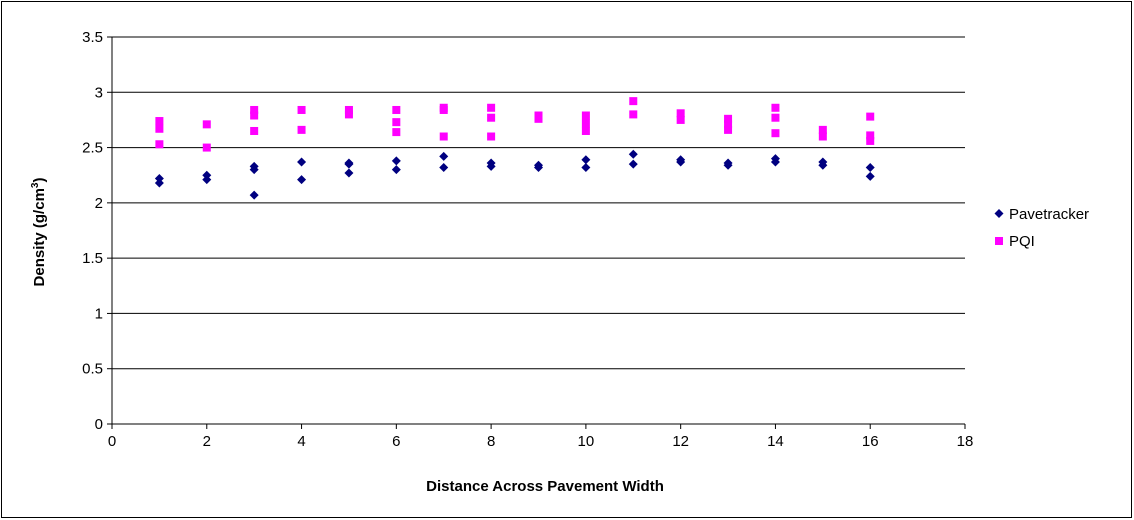 Image resolution: width=1134 pixels, height=520 pixels. What do you see at coordinates (514, 148) in the screenshot?
I see `data-points` at bounding box center [514, 148].